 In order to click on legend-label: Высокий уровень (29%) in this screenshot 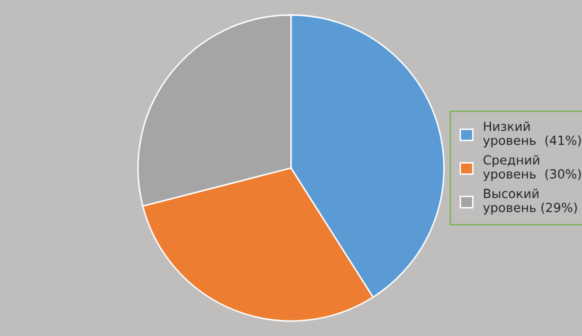, I will do `click(530, 201)`.